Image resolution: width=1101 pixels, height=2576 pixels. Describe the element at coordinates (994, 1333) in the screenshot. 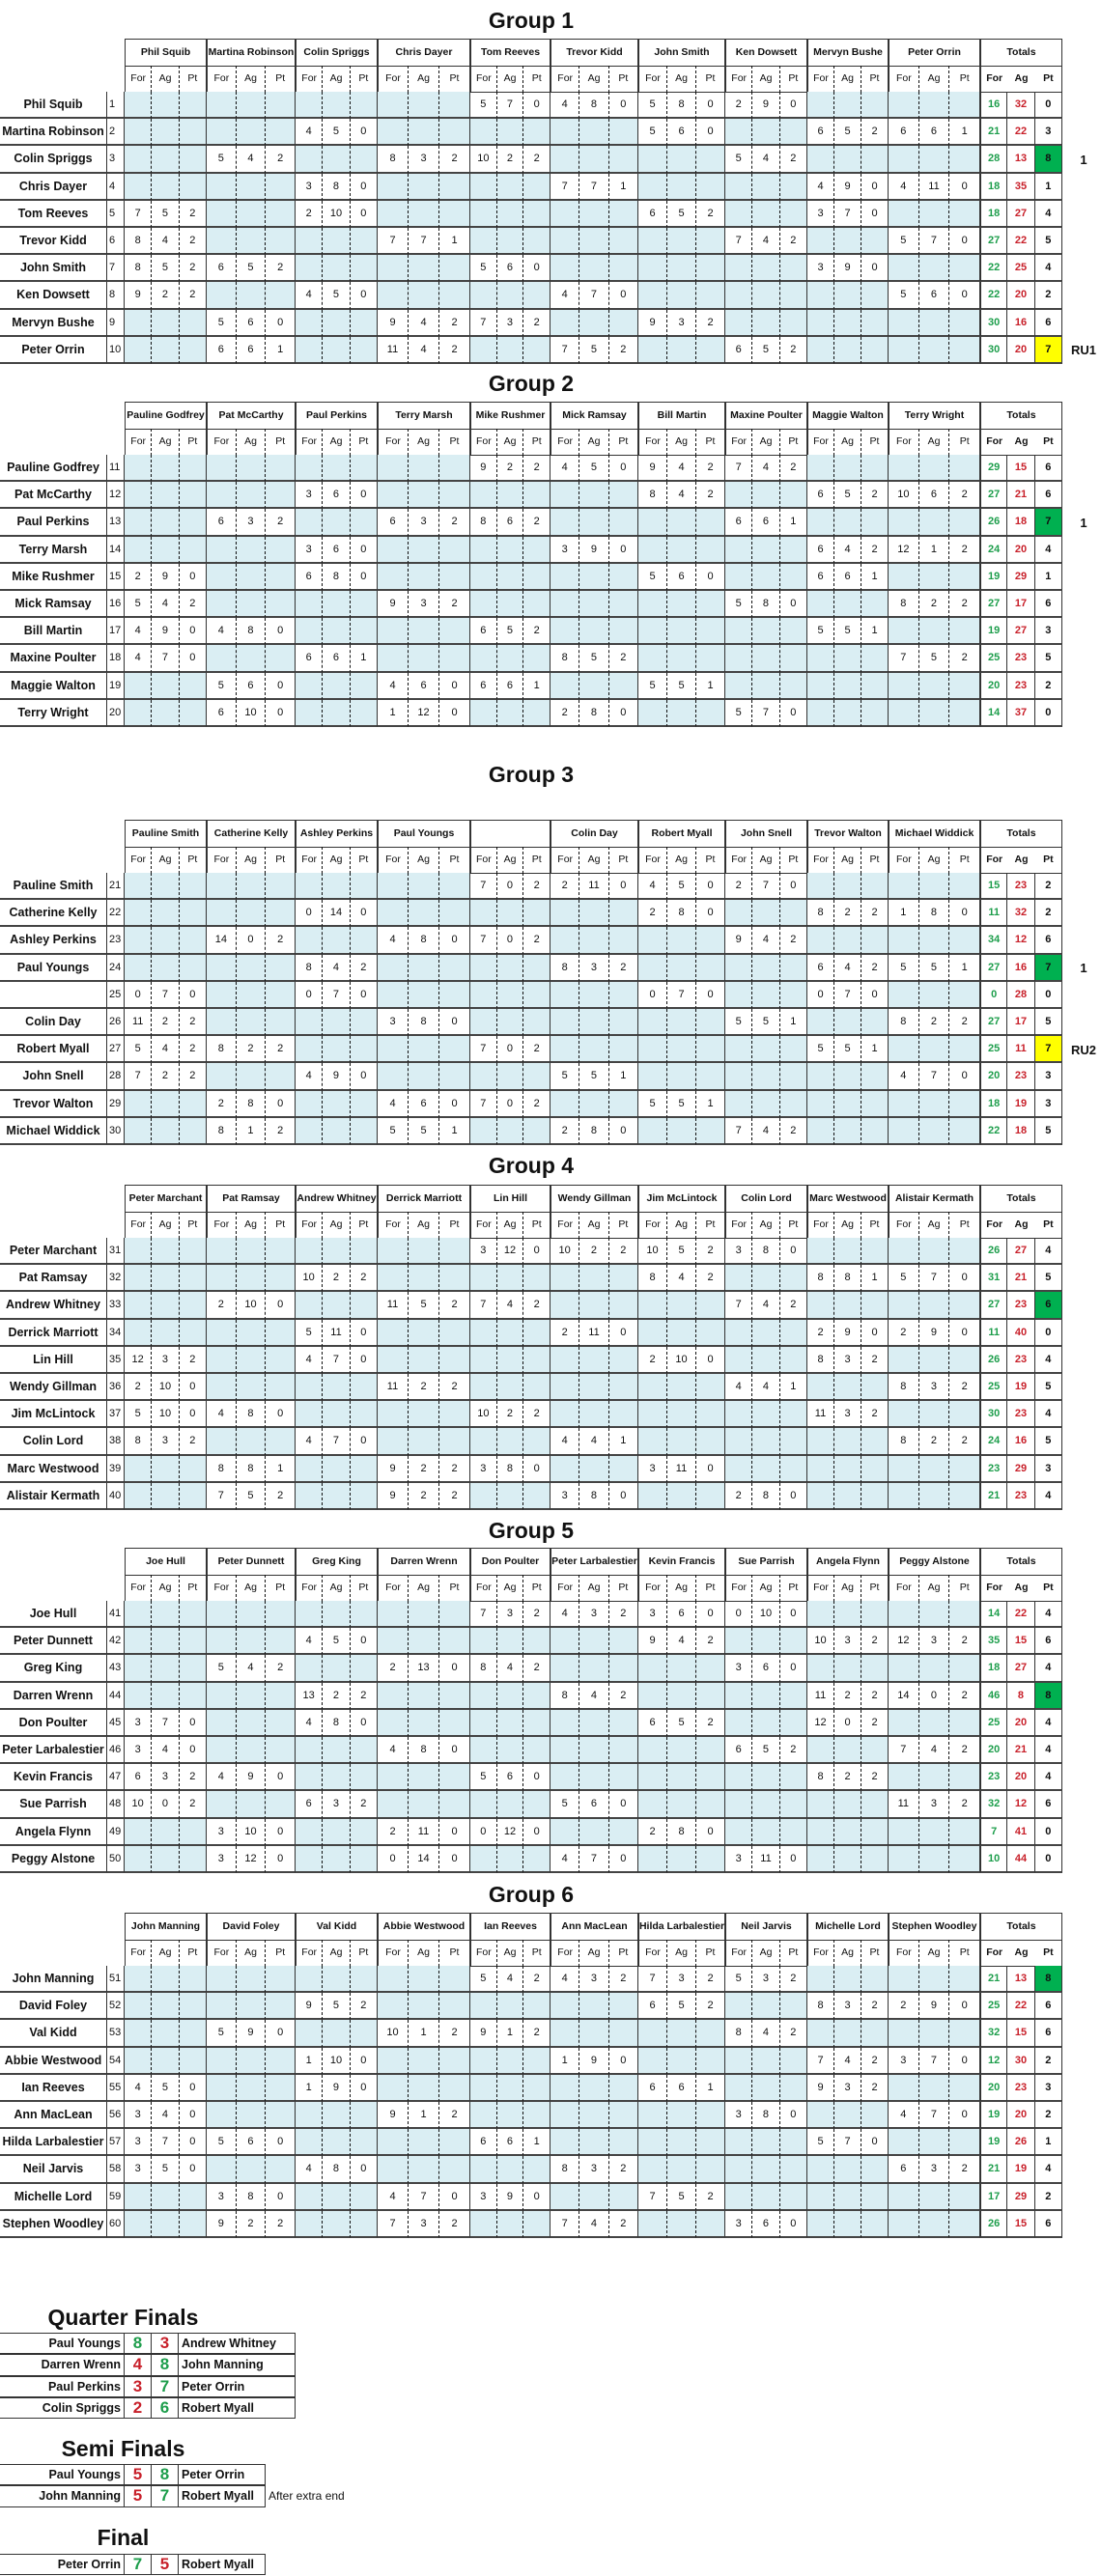

I see `total-for: 11` at that location.